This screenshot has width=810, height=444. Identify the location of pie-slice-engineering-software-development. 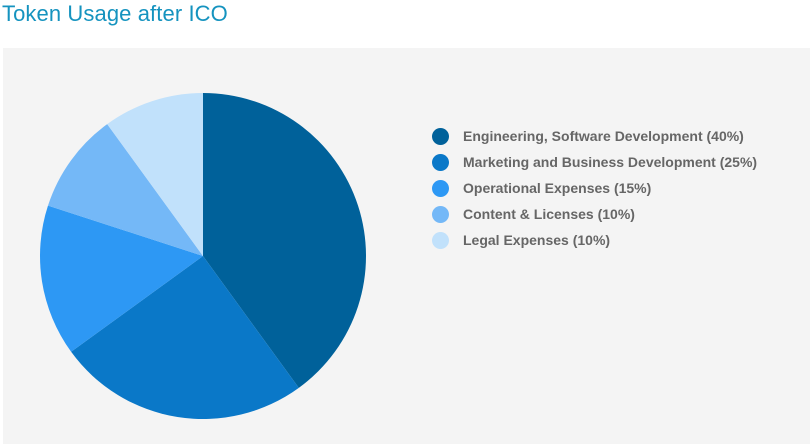
(284, 240).